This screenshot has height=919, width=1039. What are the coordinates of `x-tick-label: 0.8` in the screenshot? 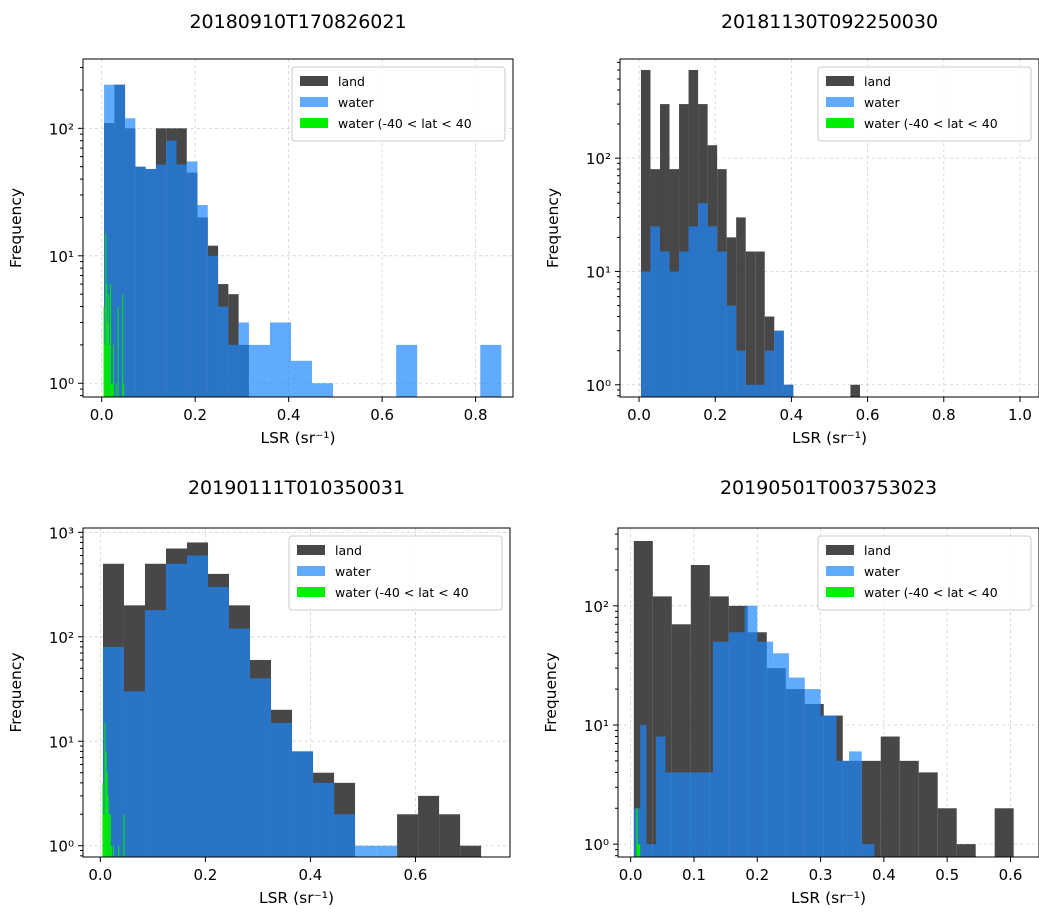 It's located at (944, 415).